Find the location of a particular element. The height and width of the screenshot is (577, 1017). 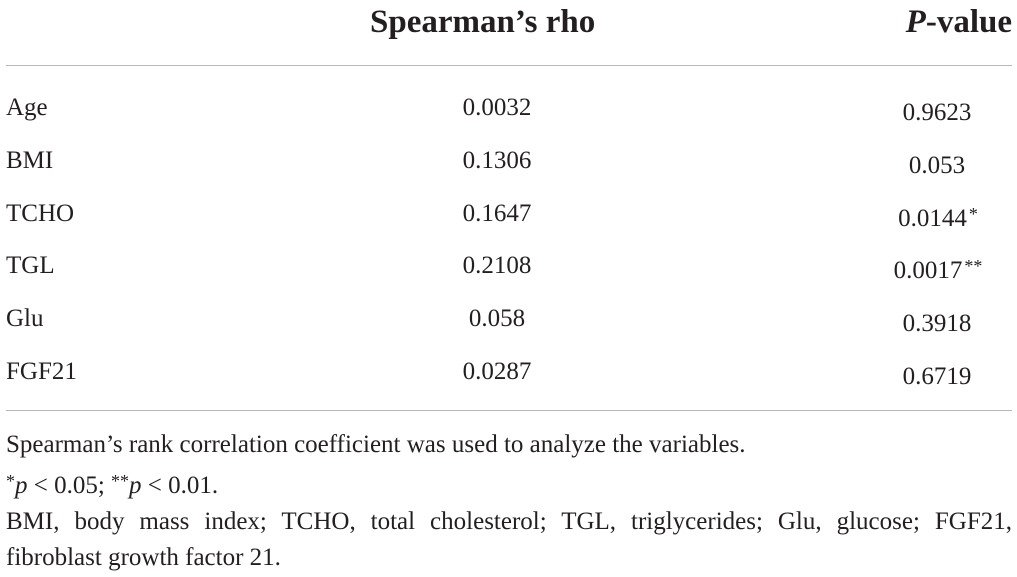

p-value-number: 0.0144 is located at coordinates (932, 218).